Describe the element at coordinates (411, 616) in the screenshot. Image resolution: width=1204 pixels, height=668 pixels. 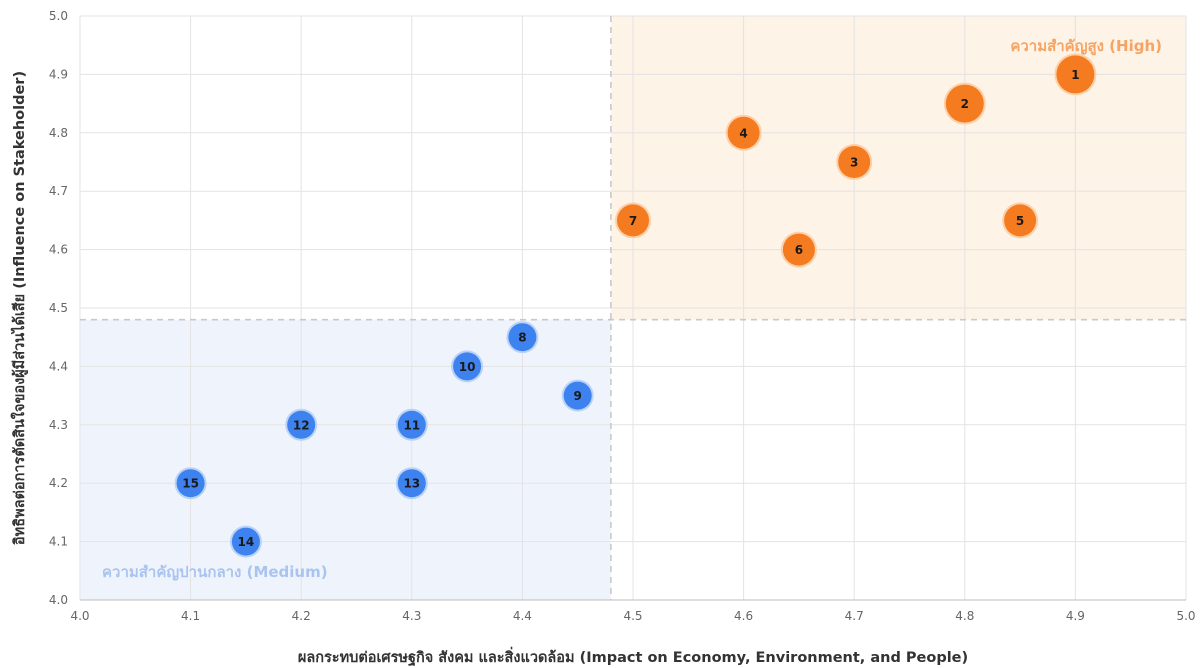
I see `x-tick-label: 4.3` at that location.